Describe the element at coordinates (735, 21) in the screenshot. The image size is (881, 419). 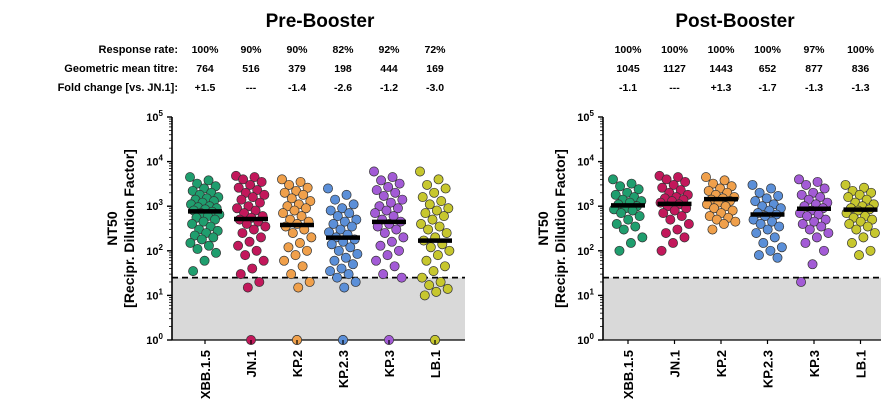
I see `chart-title: Post-Booster` at that location.